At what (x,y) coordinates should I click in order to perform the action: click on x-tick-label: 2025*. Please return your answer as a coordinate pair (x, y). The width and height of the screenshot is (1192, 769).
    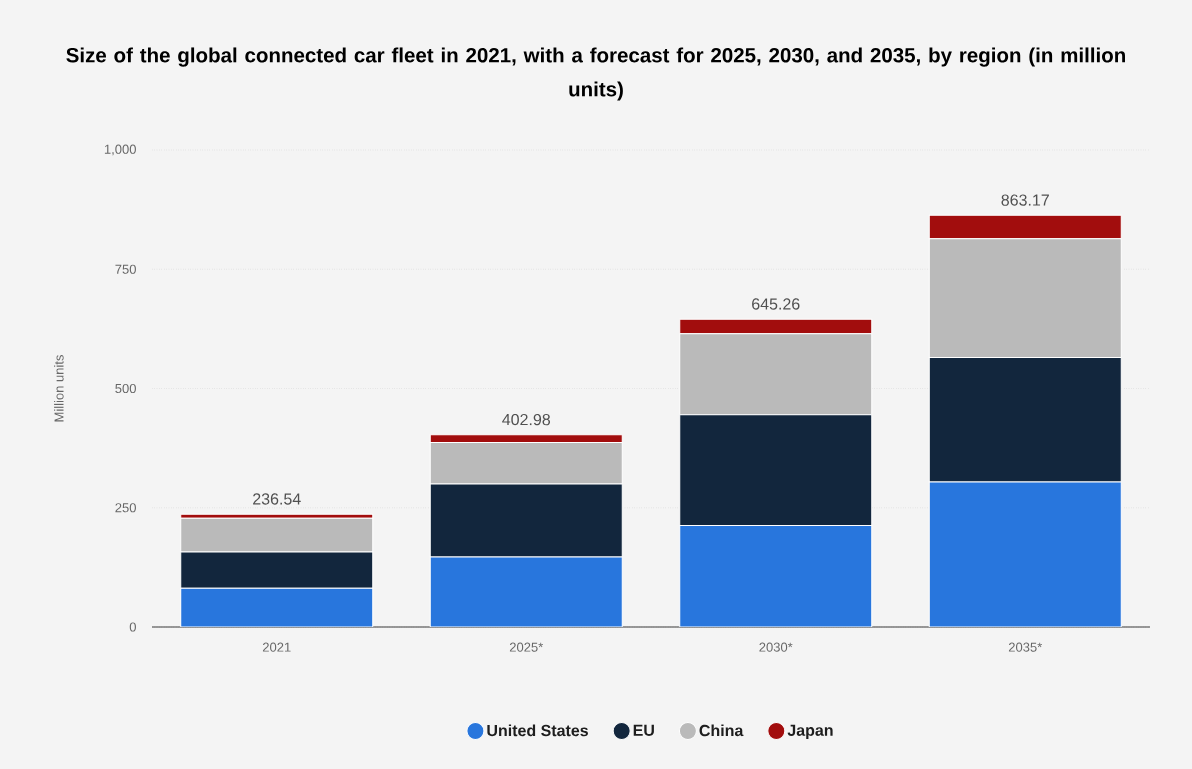
    Looking at the image, I should click on (526, 647).